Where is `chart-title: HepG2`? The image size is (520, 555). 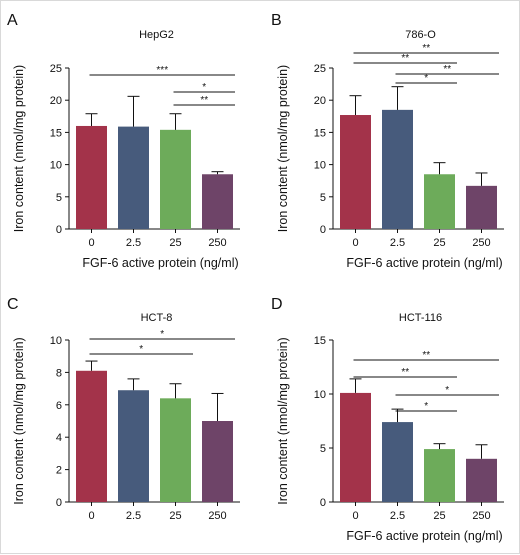
chart-title: HepG2 is located at coordinates (156, 35).